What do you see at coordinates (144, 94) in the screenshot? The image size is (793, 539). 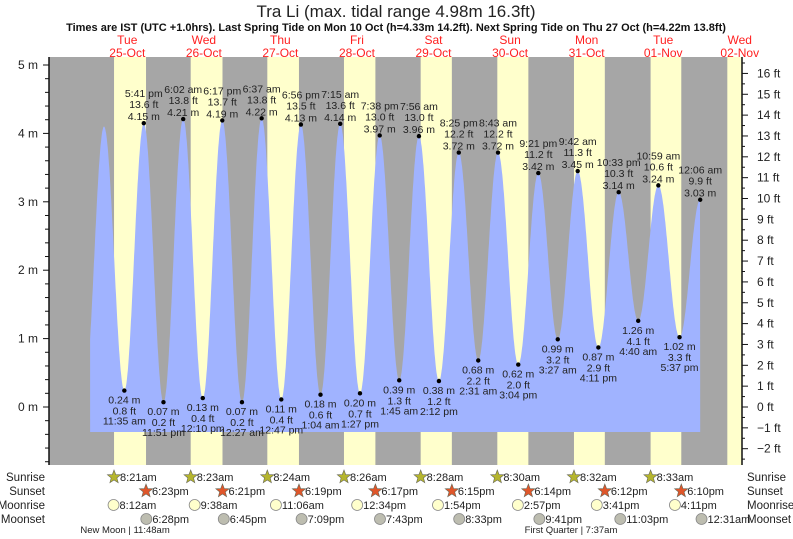 I see `high-tide-time: 5:41 pm` at bounding box center [144, 94].